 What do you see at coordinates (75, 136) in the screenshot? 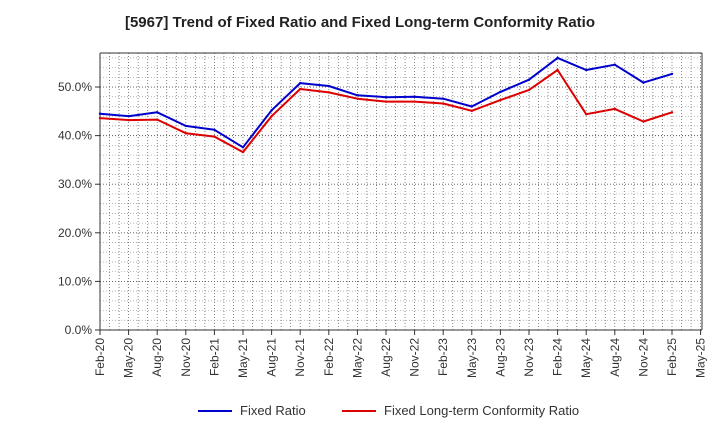
I see `y-tick-label: 40.0%` at bounding box center [75, 136].